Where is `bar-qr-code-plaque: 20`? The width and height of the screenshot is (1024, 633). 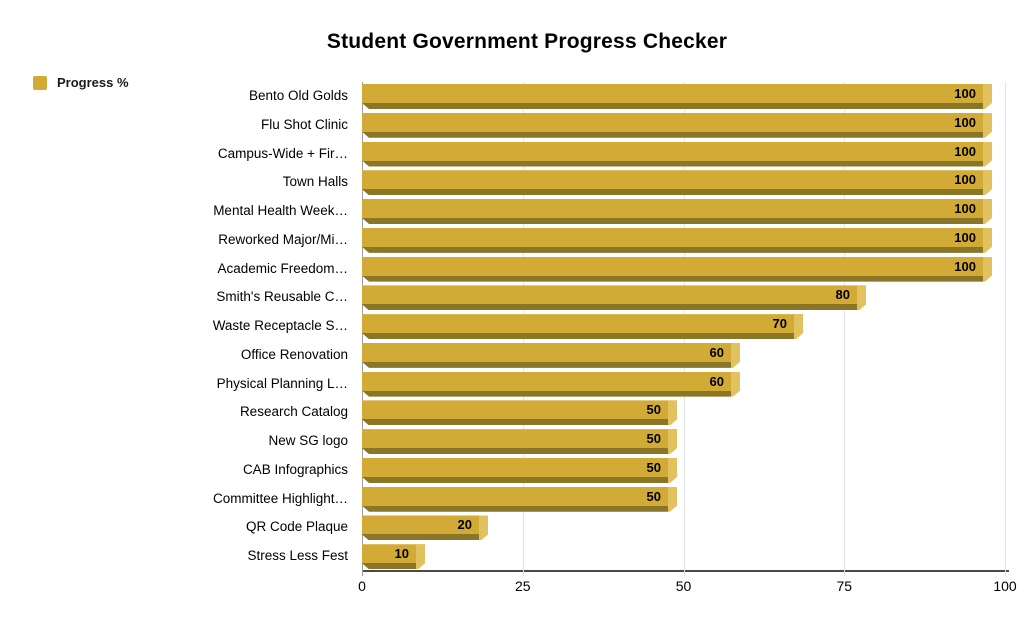 bar-qr-code-plaque: 20 is located at coordinates (425, 527).